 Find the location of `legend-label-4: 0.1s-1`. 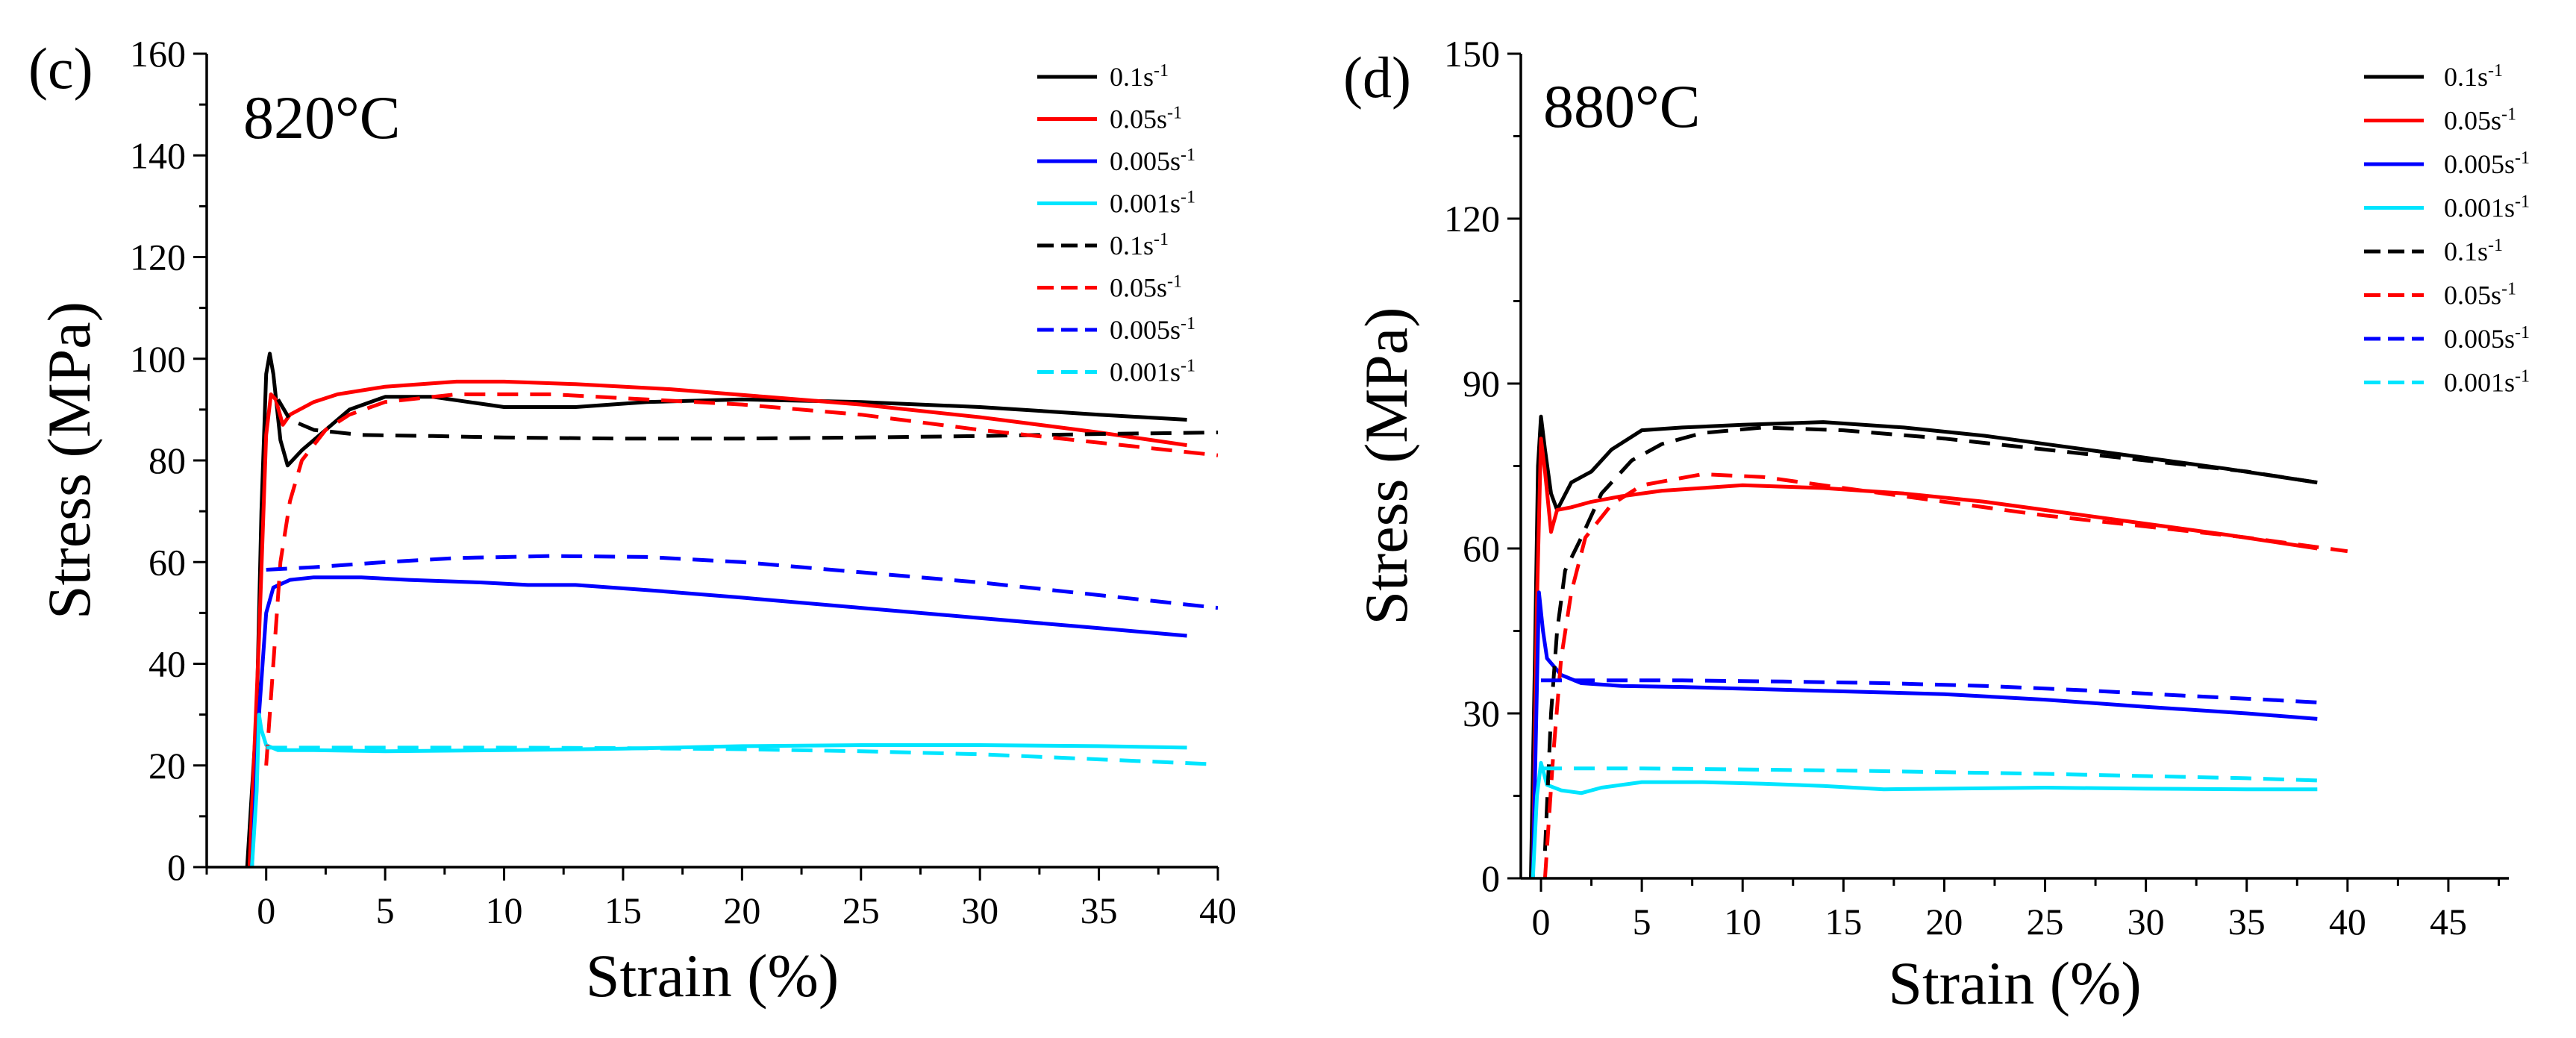

legend-label-4: 0.1s-1 is located at coordinates (1139, 245).